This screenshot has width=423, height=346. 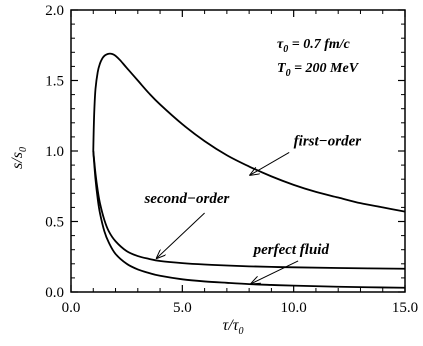 I want to click on y-axis-title-subscript: 0, so click(x=23, y=149).